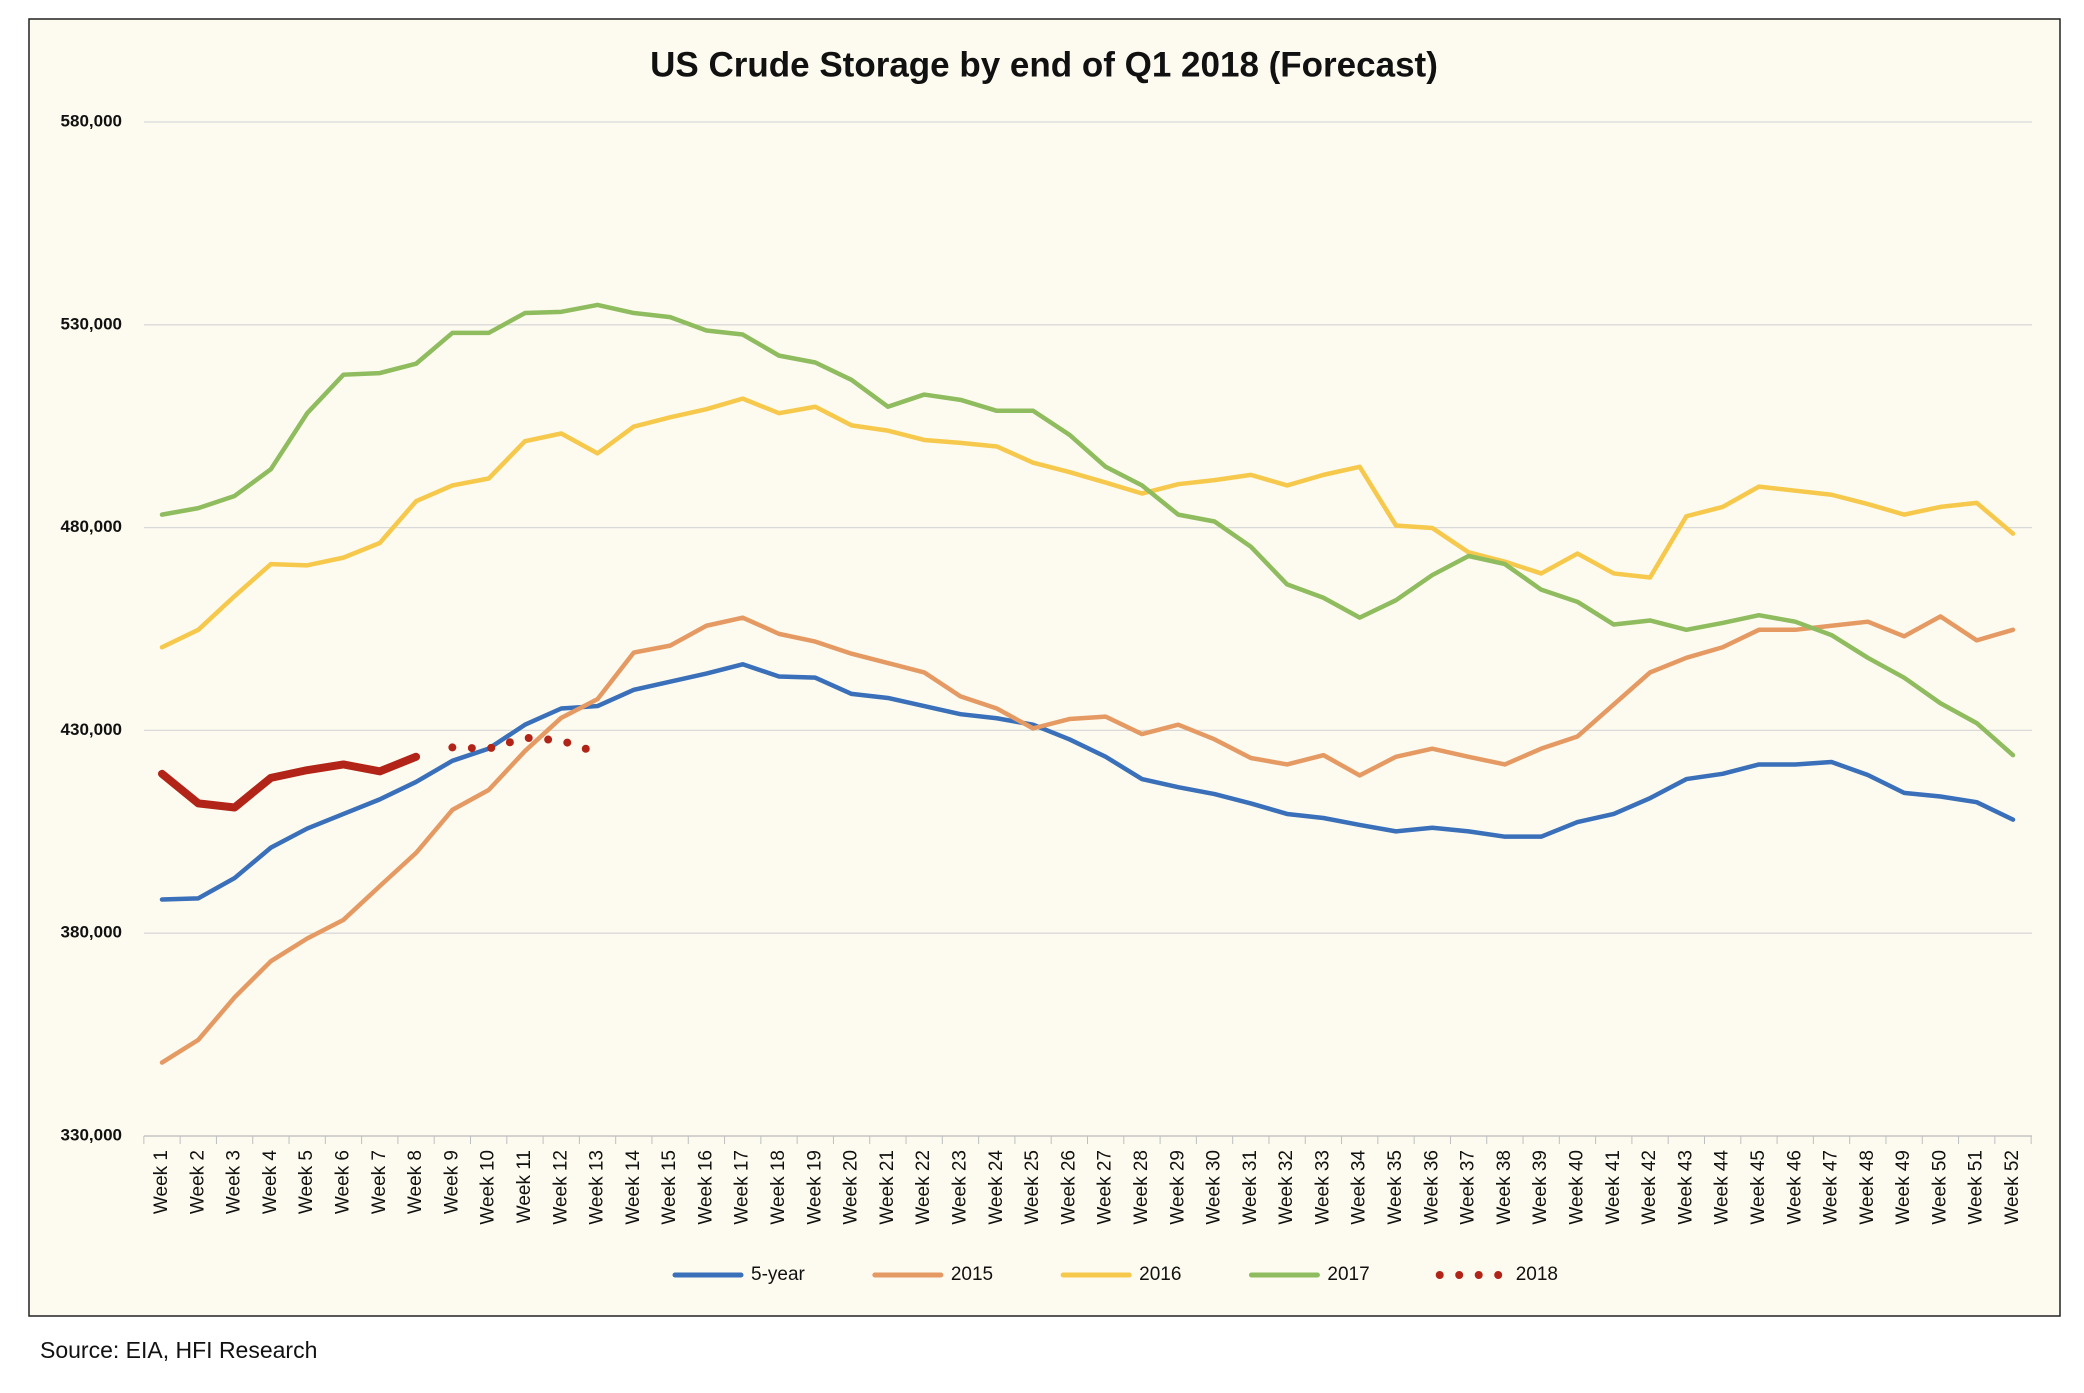  I want to click on y-tick-label: 330,000, so click(91, 1134).